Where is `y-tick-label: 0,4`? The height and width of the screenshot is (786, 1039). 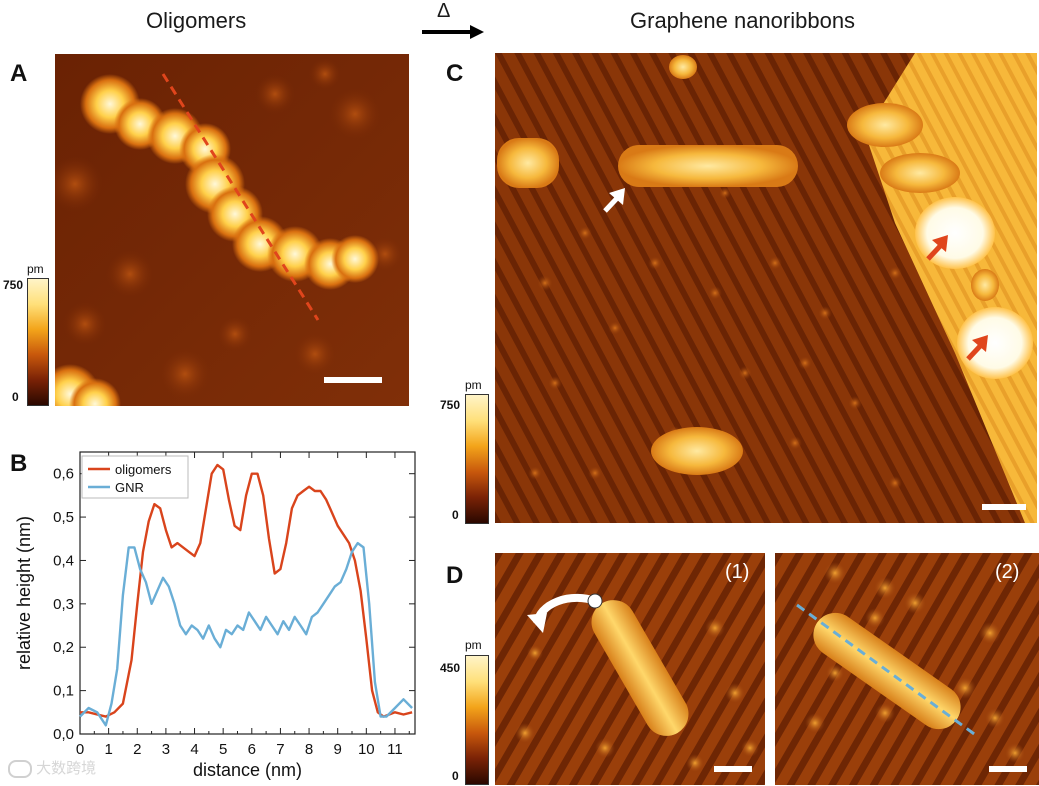 y-tick-label: 0,4 is located at coordinates (63, 560).